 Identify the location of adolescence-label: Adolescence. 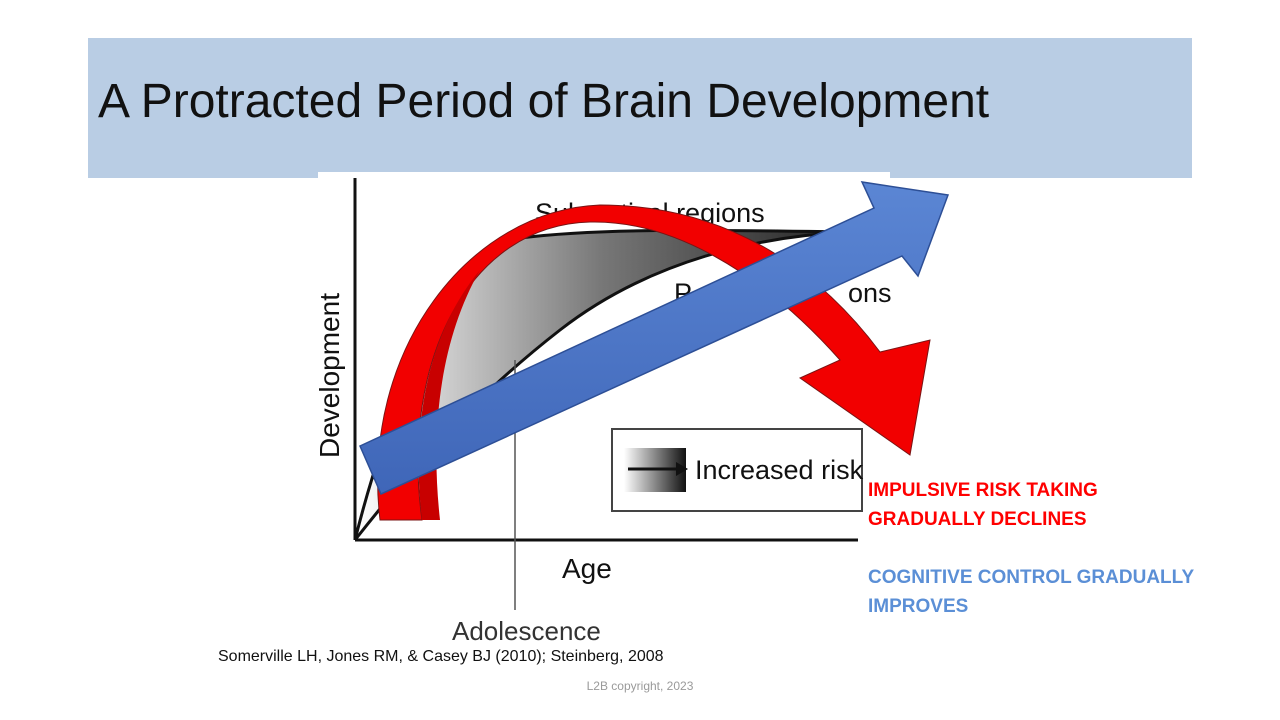
(526, 631).